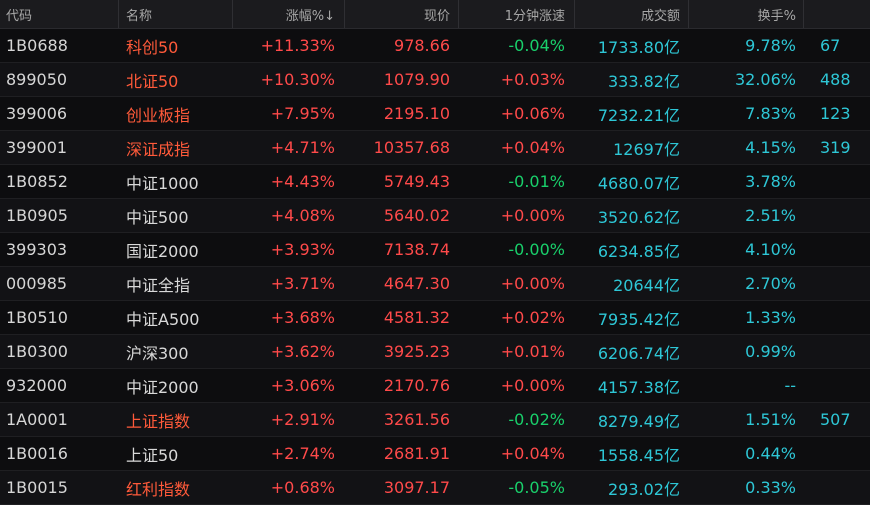  Describe the element at coordinates (310, 16) in the screenshot. I see `header-change-pct: 涨幅%↓` at that location.